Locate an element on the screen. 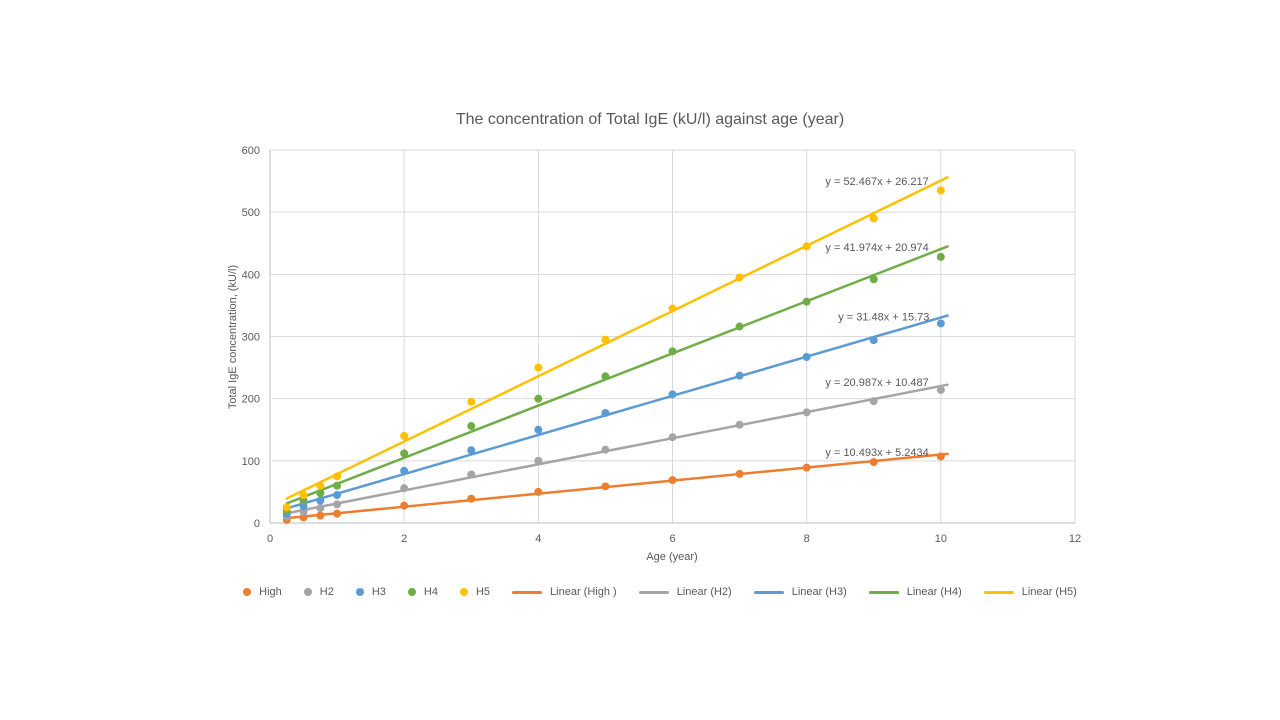 Image resolution: width=1280 pixels, height=720 pixels. legend-label: H2 is located at coordinates (326, 592).